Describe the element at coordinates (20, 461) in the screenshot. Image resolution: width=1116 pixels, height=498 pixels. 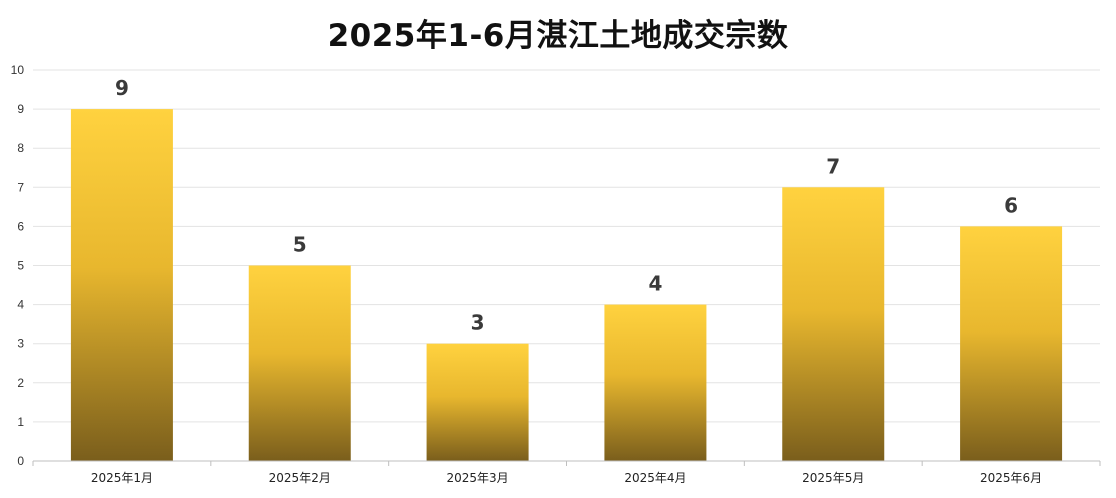
I see `y-tick-label: 0` at that location.